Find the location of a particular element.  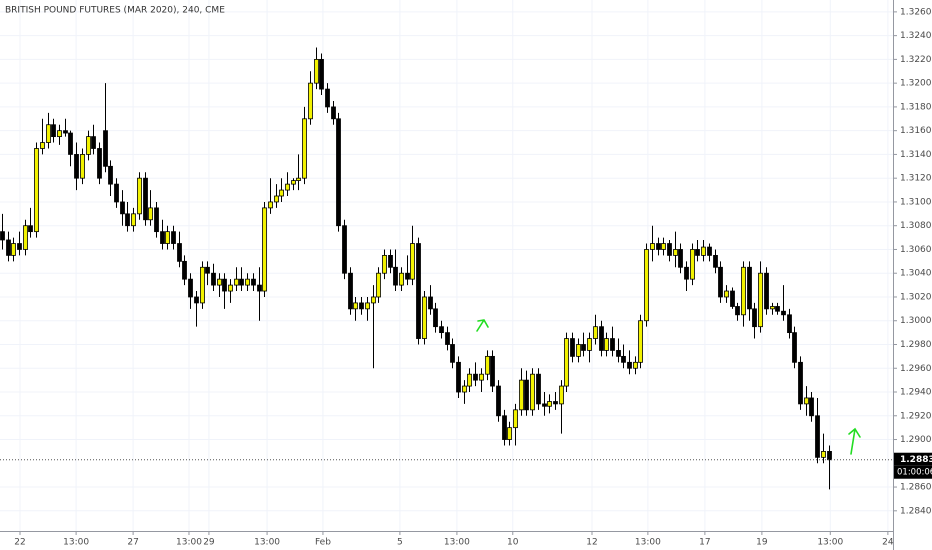

y-tick-label: 1.3020 is located at coordinates (916, 297).